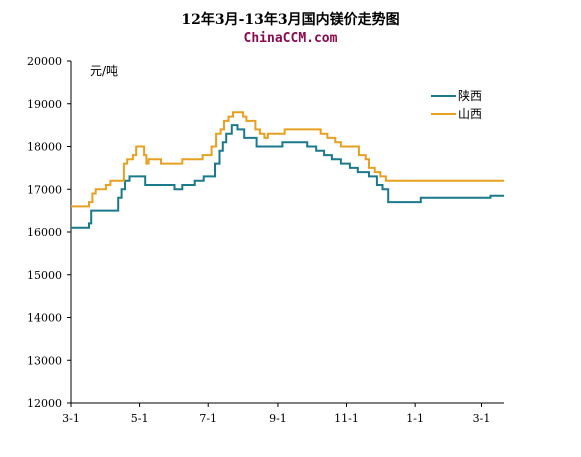 The width and height of the screenshot is (581, 457). I want to click on y-tick-label: 12000, so click(44, 403).